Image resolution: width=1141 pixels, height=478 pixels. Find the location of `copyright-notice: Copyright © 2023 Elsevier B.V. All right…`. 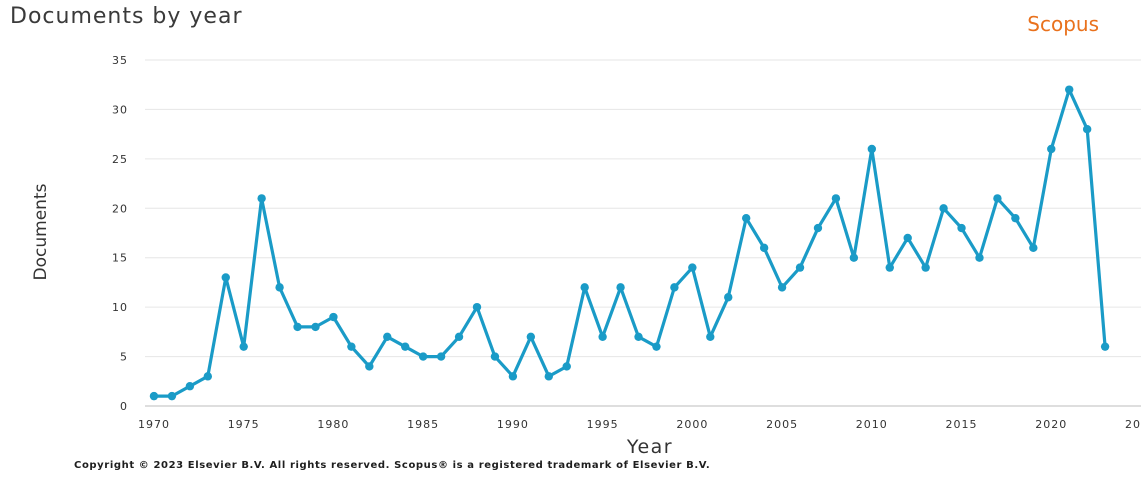

copyright-notice: Copyright © 2023 Elsevier B.V. All right… is located at coordinates (392, 465).